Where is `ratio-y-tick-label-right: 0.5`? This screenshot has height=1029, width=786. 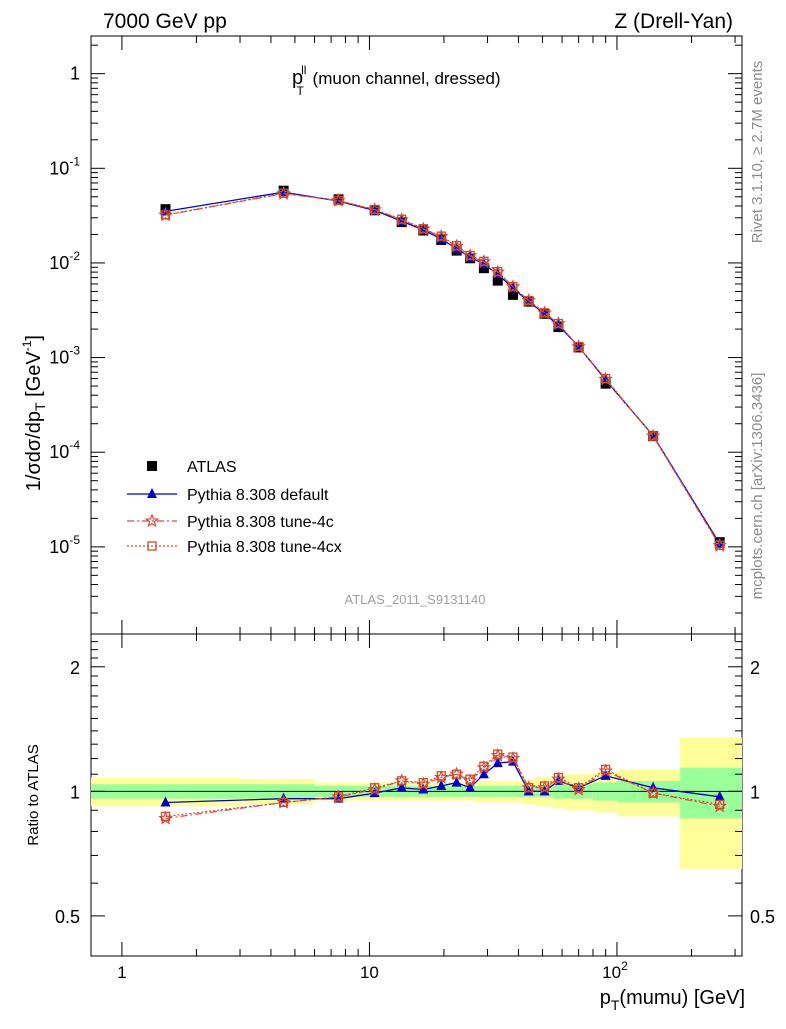
ratio-y-tick-label-right: 0.5 is located at coordinates (762, 917).